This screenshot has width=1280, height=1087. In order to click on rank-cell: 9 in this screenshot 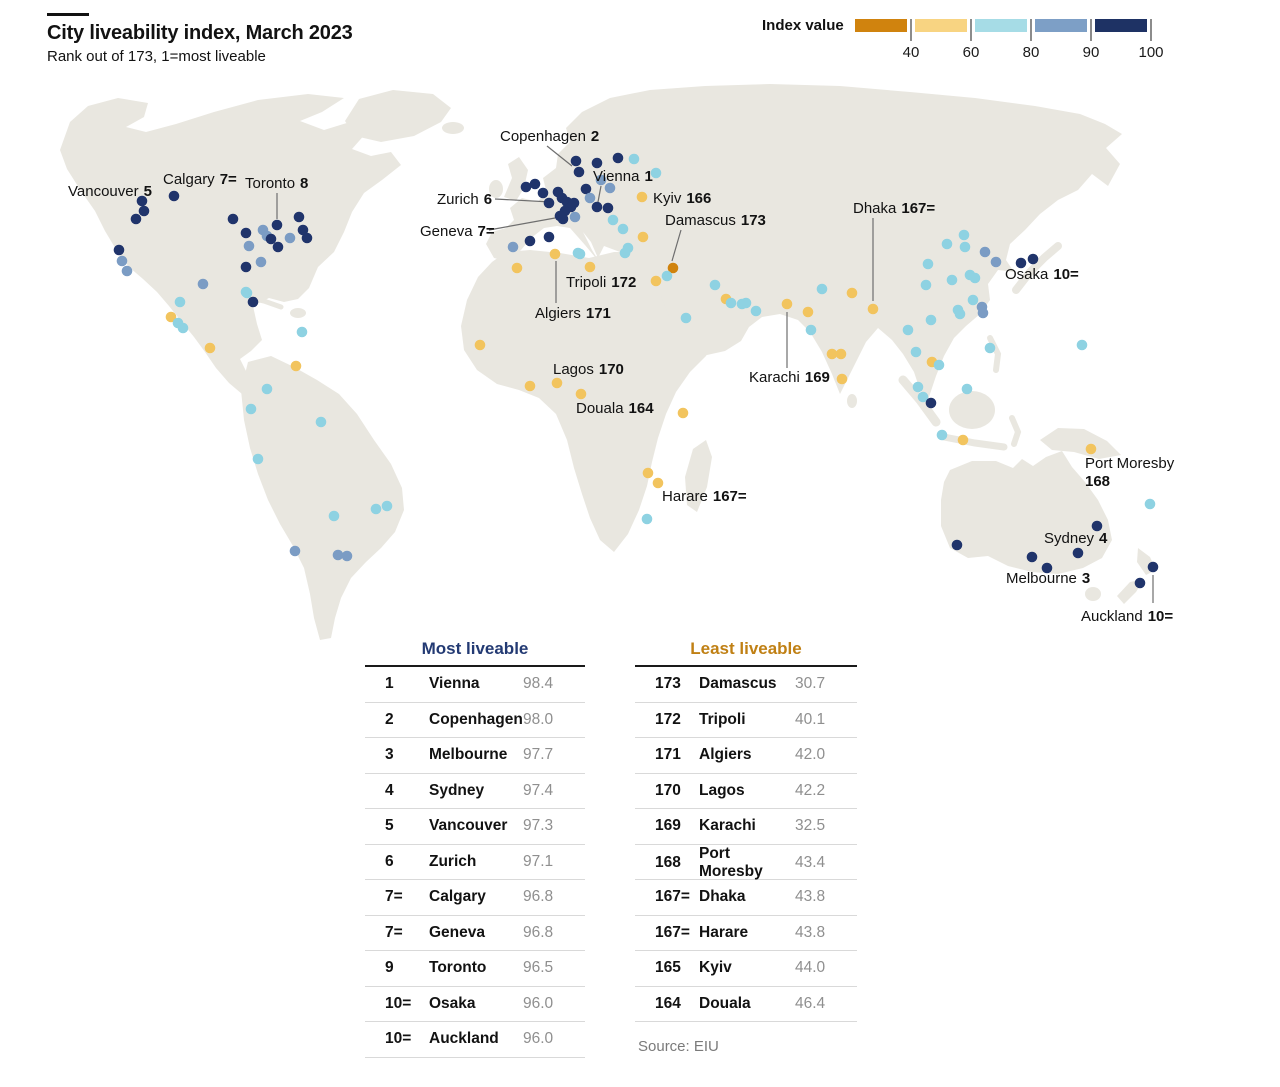, I will do `click(389, 968)`.